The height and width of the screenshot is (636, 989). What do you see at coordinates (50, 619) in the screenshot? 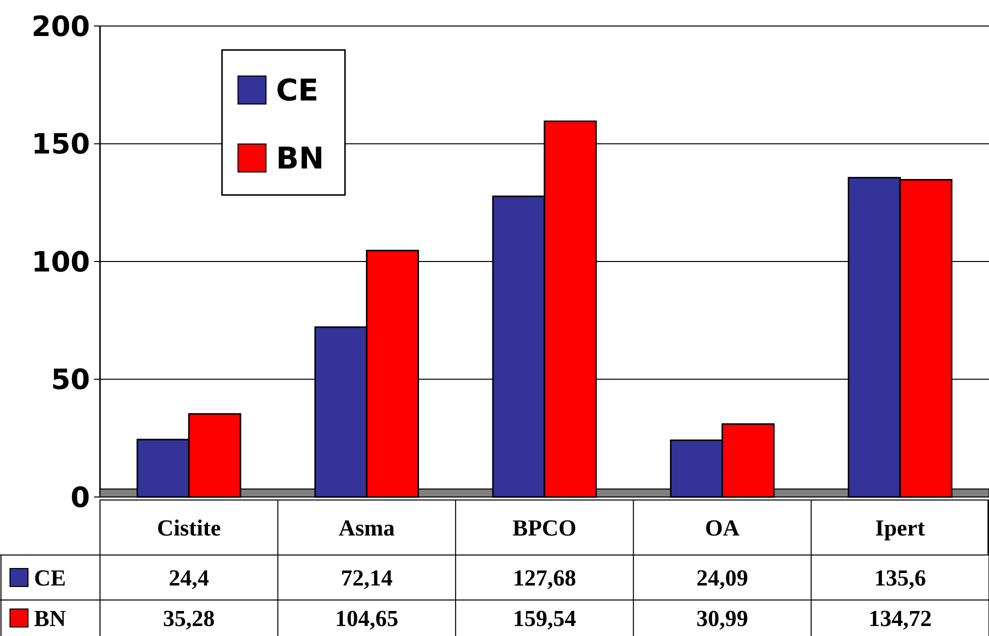
I see `text: BN` at bounding box center [50, 619].